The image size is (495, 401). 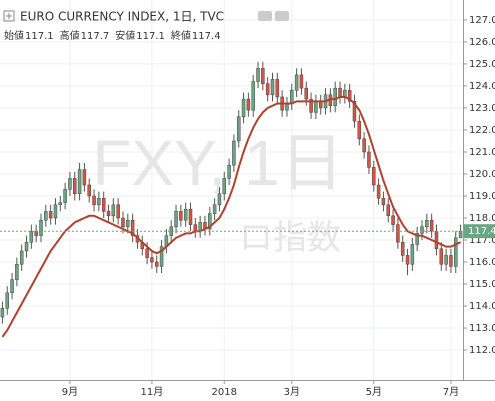 What do you see at coordinates (451, 392) in the screenshot?
I see `x-tick-label: 7月` at bounding box center [451, 392].